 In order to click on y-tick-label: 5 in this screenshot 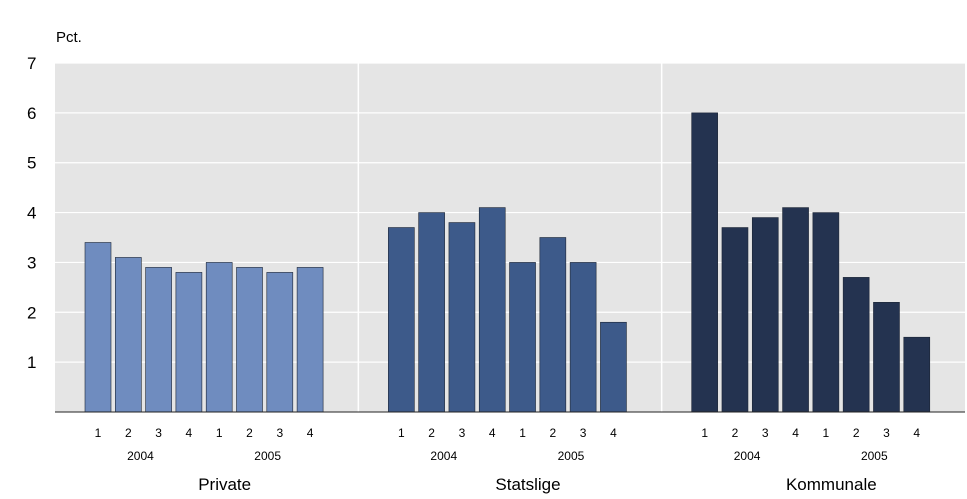, I will do `click(31, 163)`.